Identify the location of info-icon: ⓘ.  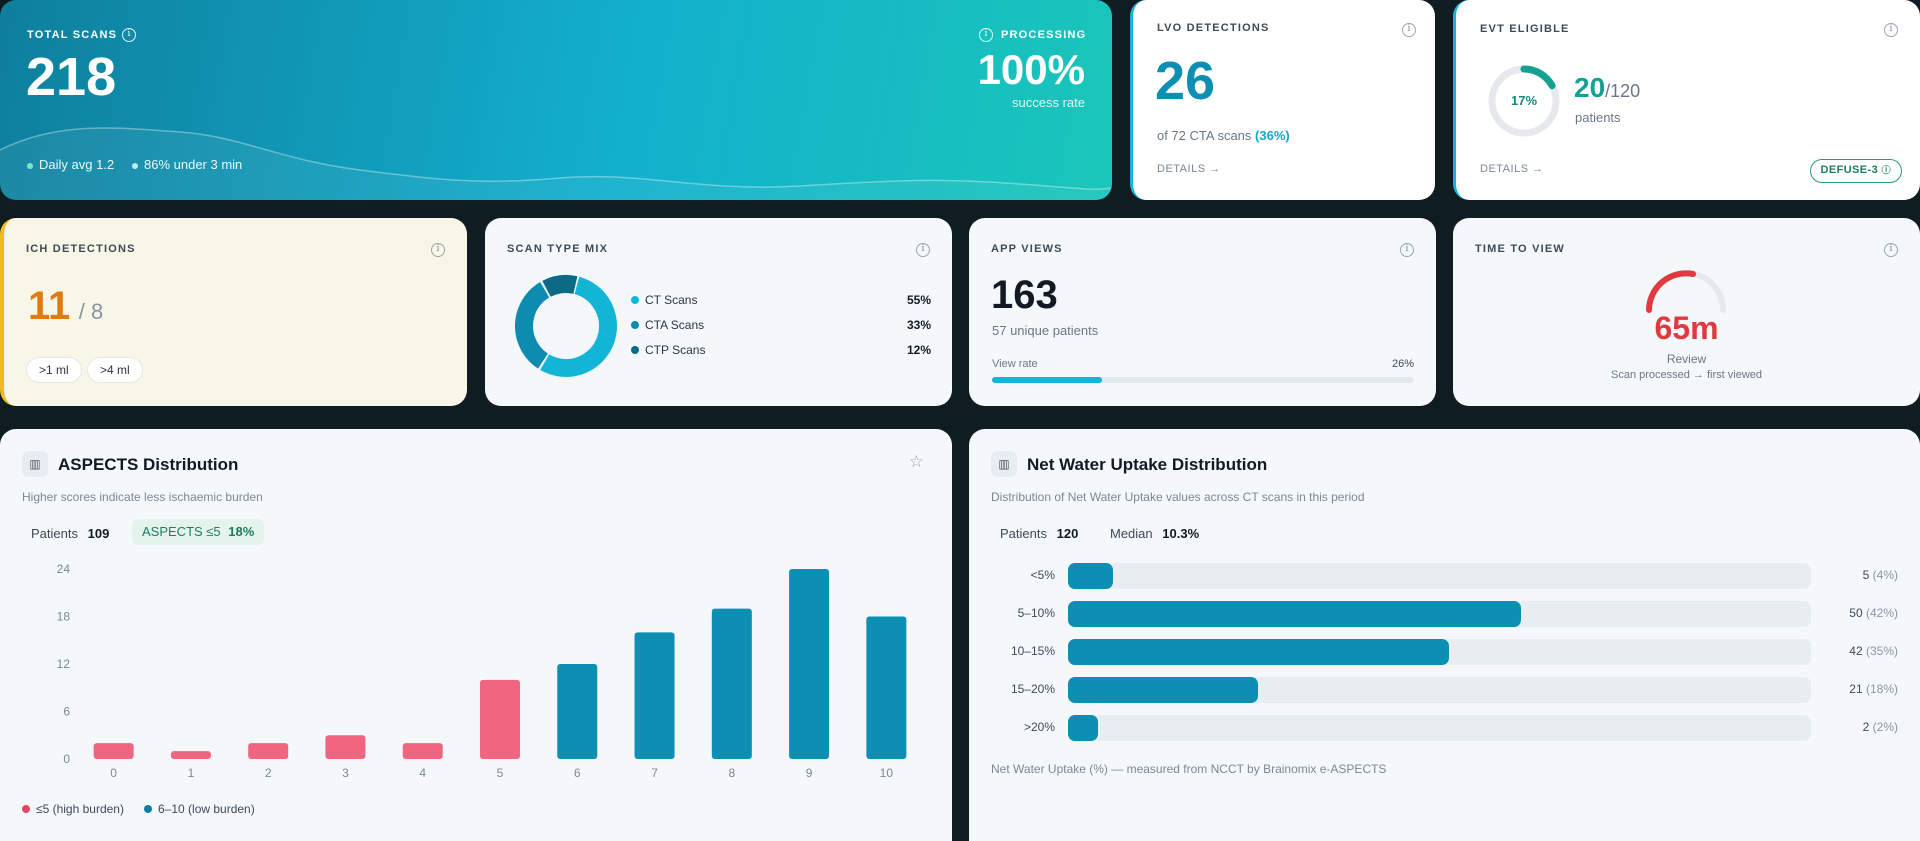
(1886, 170).